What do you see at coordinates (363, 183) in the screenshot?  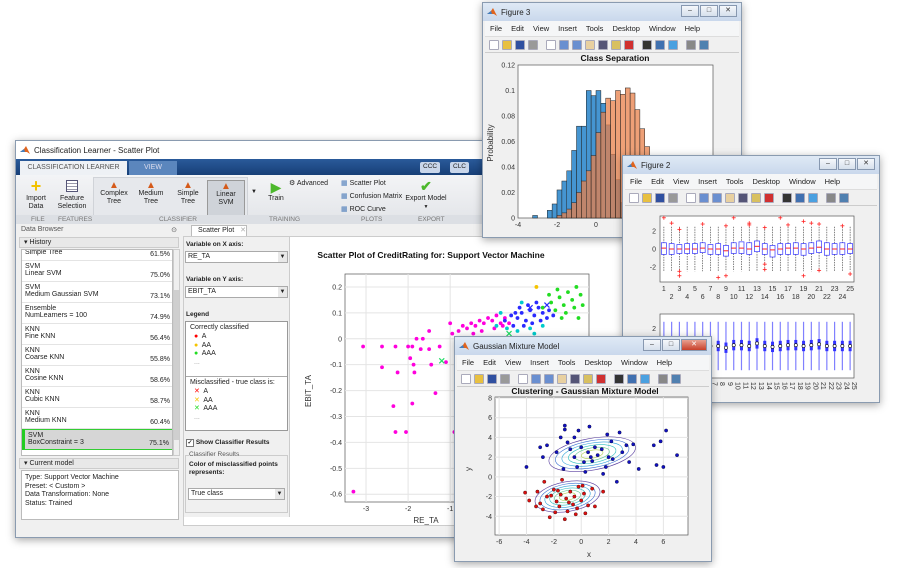 I see `scatter-plot-button: ▦ Scatter Plot` at bounding box center [363, 183].